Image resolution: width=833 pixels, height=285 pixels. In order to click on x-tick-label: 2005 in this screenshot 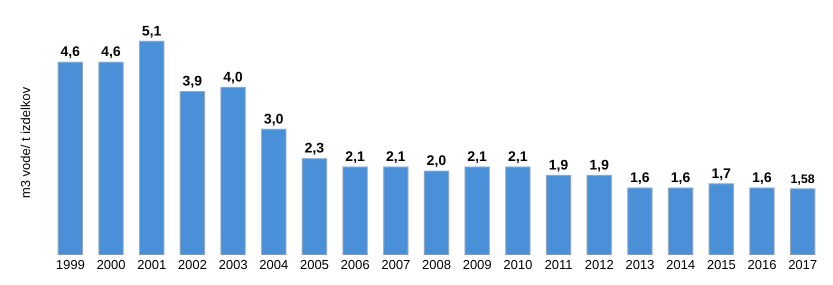, I will do `click(314, 264)`.